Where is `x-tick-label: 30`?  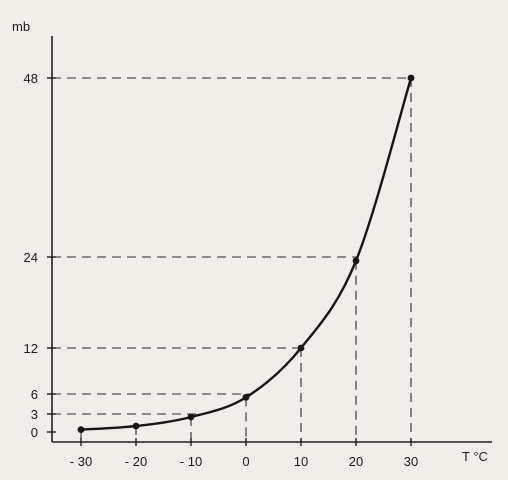
x-tick-label: 30 is located at coordinates (411, 461).